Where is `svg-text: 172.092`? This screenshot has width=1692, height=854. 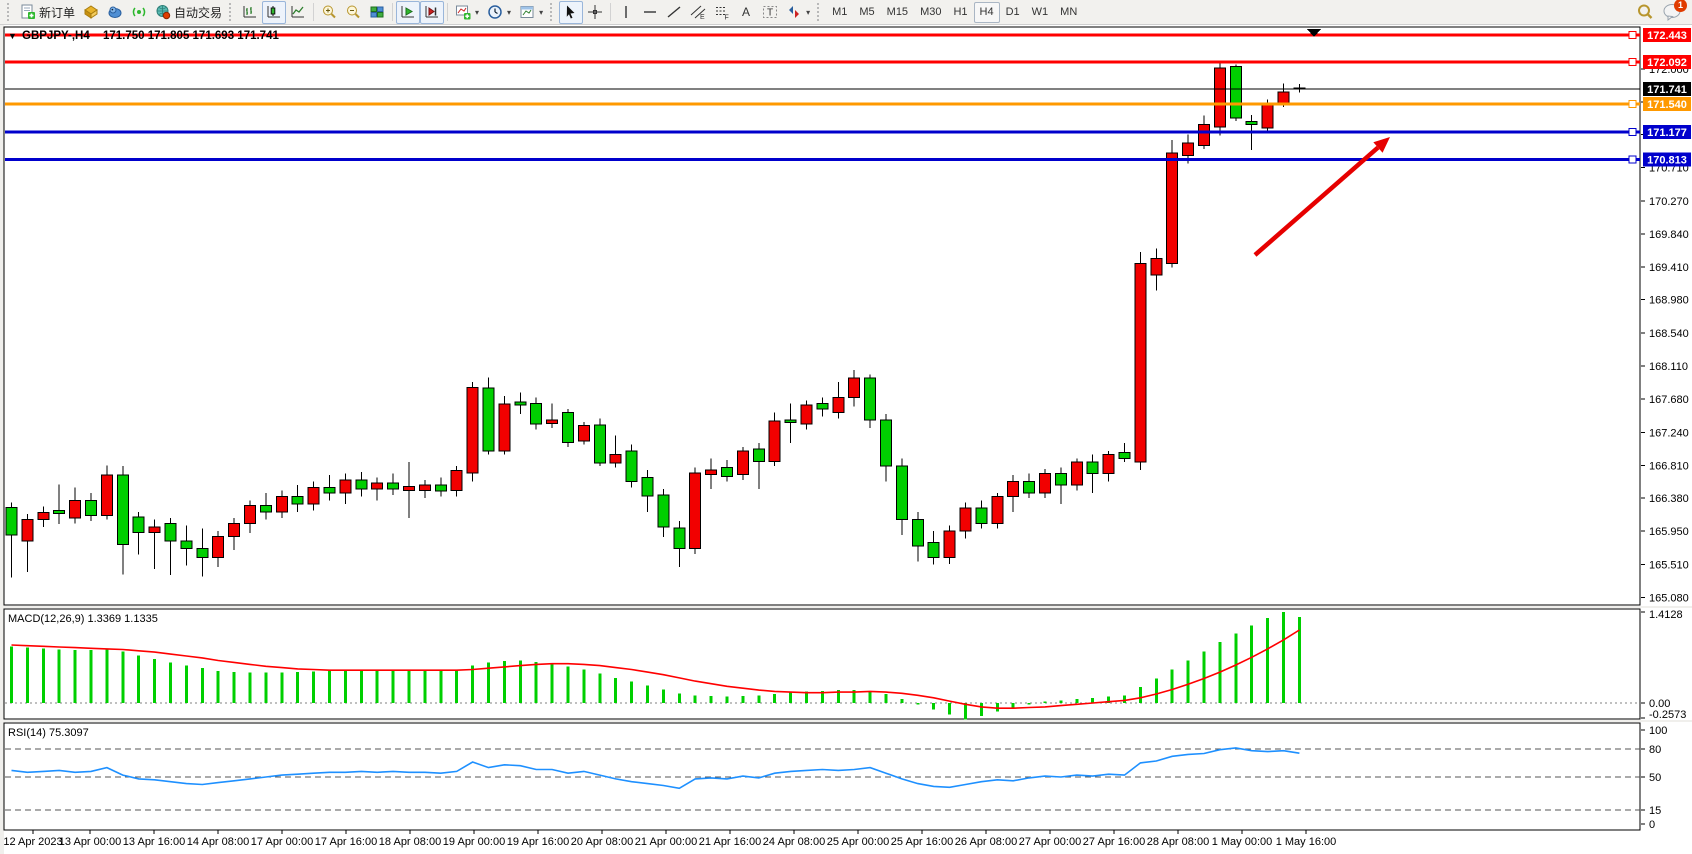
svg-text: 172.092 is located at coordinates (1667, 63).